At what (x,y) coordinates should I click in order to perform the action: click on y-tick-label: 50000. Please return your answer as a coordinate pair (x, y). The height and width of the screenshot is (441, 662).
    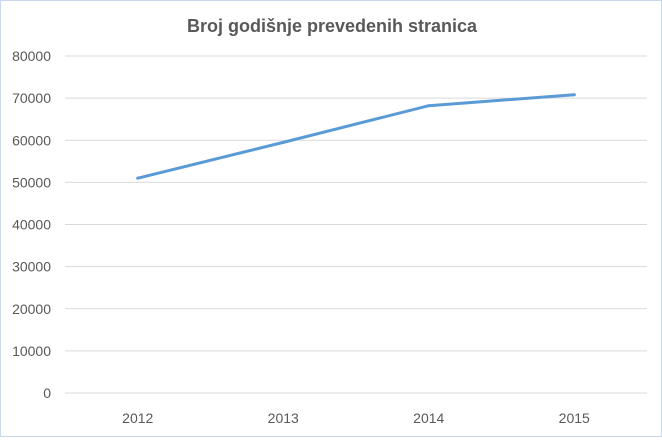
    Looking at the image, I should click on (31, 182).